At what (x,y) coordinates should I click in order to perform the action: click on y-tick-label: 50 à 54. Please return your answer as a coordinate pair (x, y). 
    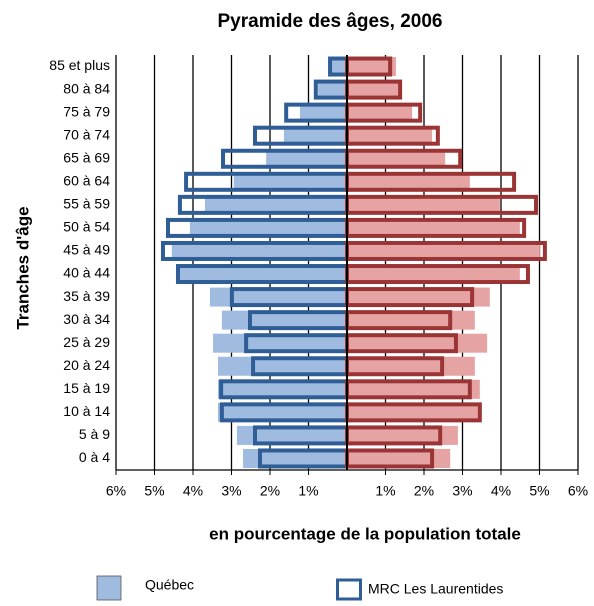
    Looking at the image, I should click on (86, 227).